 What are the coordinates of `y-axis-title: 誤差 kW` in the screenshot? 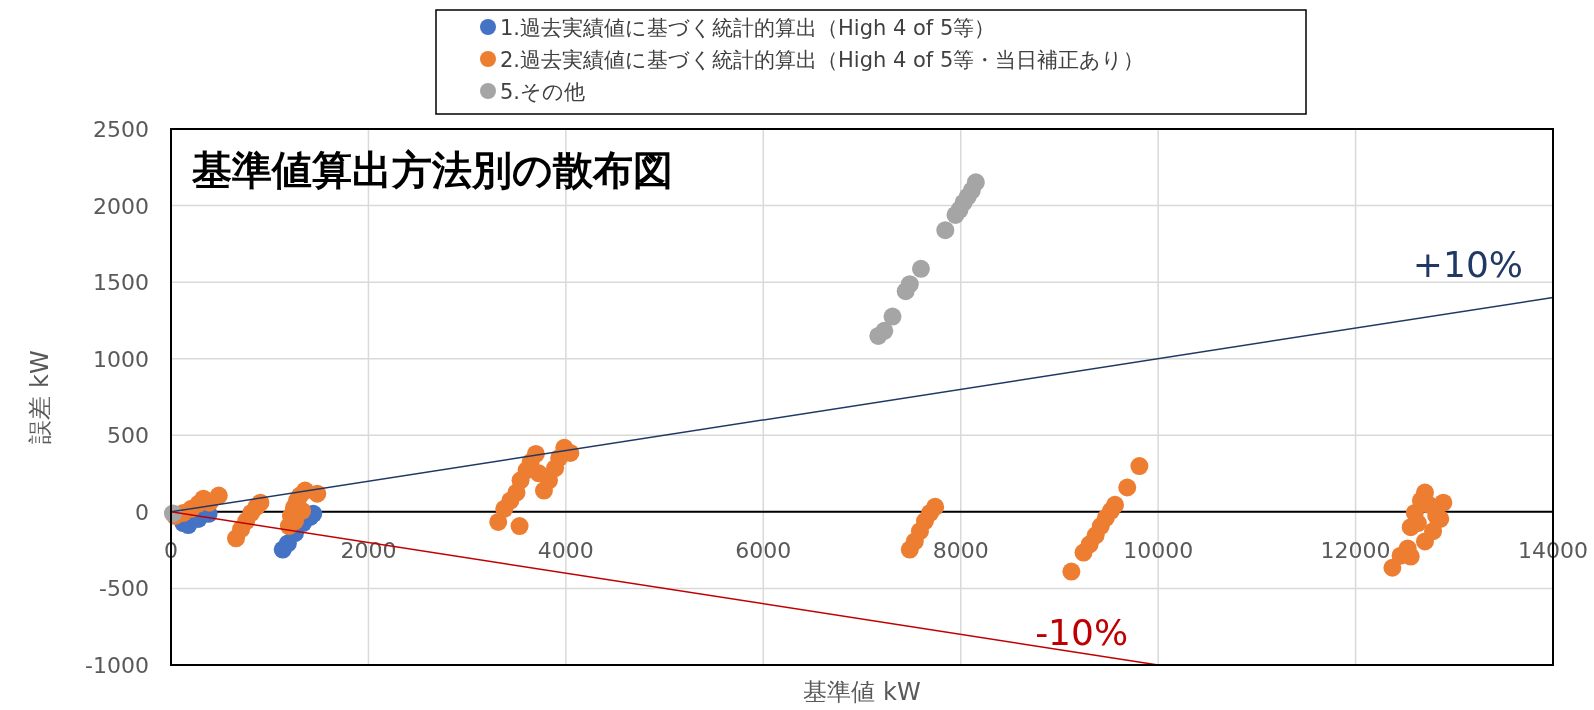 It's located at (40, 397).